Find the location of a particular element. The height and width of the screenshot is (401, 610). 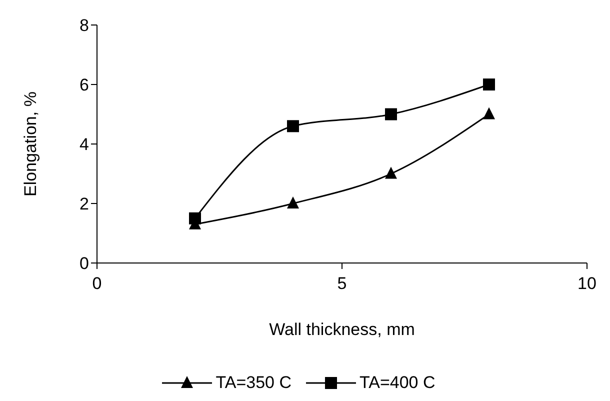

x-tick-label: 10 is located at coordinates (587, 284).